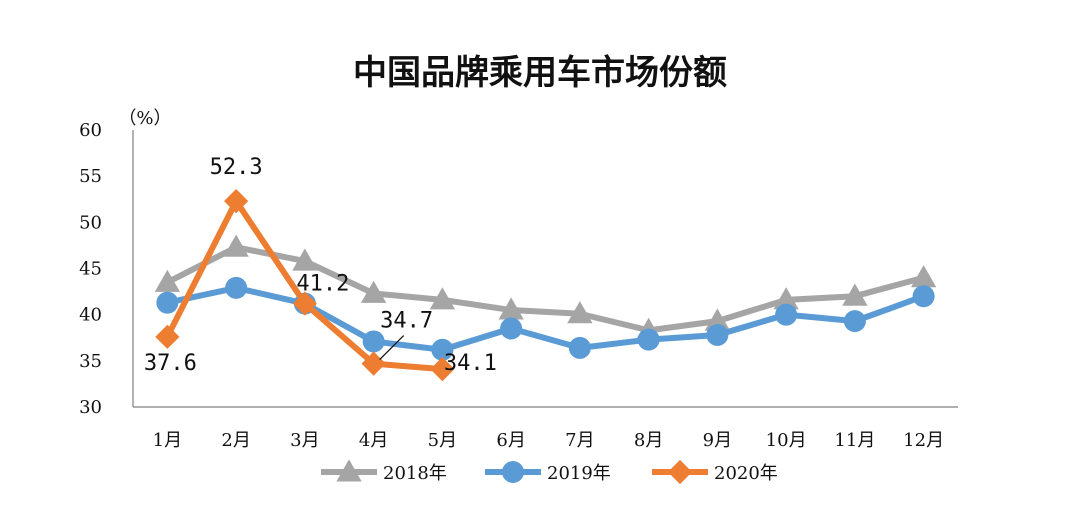 This screenshot has width=1080, height=522. I want to click on x-tick-label: 3月, so click(304, 440).